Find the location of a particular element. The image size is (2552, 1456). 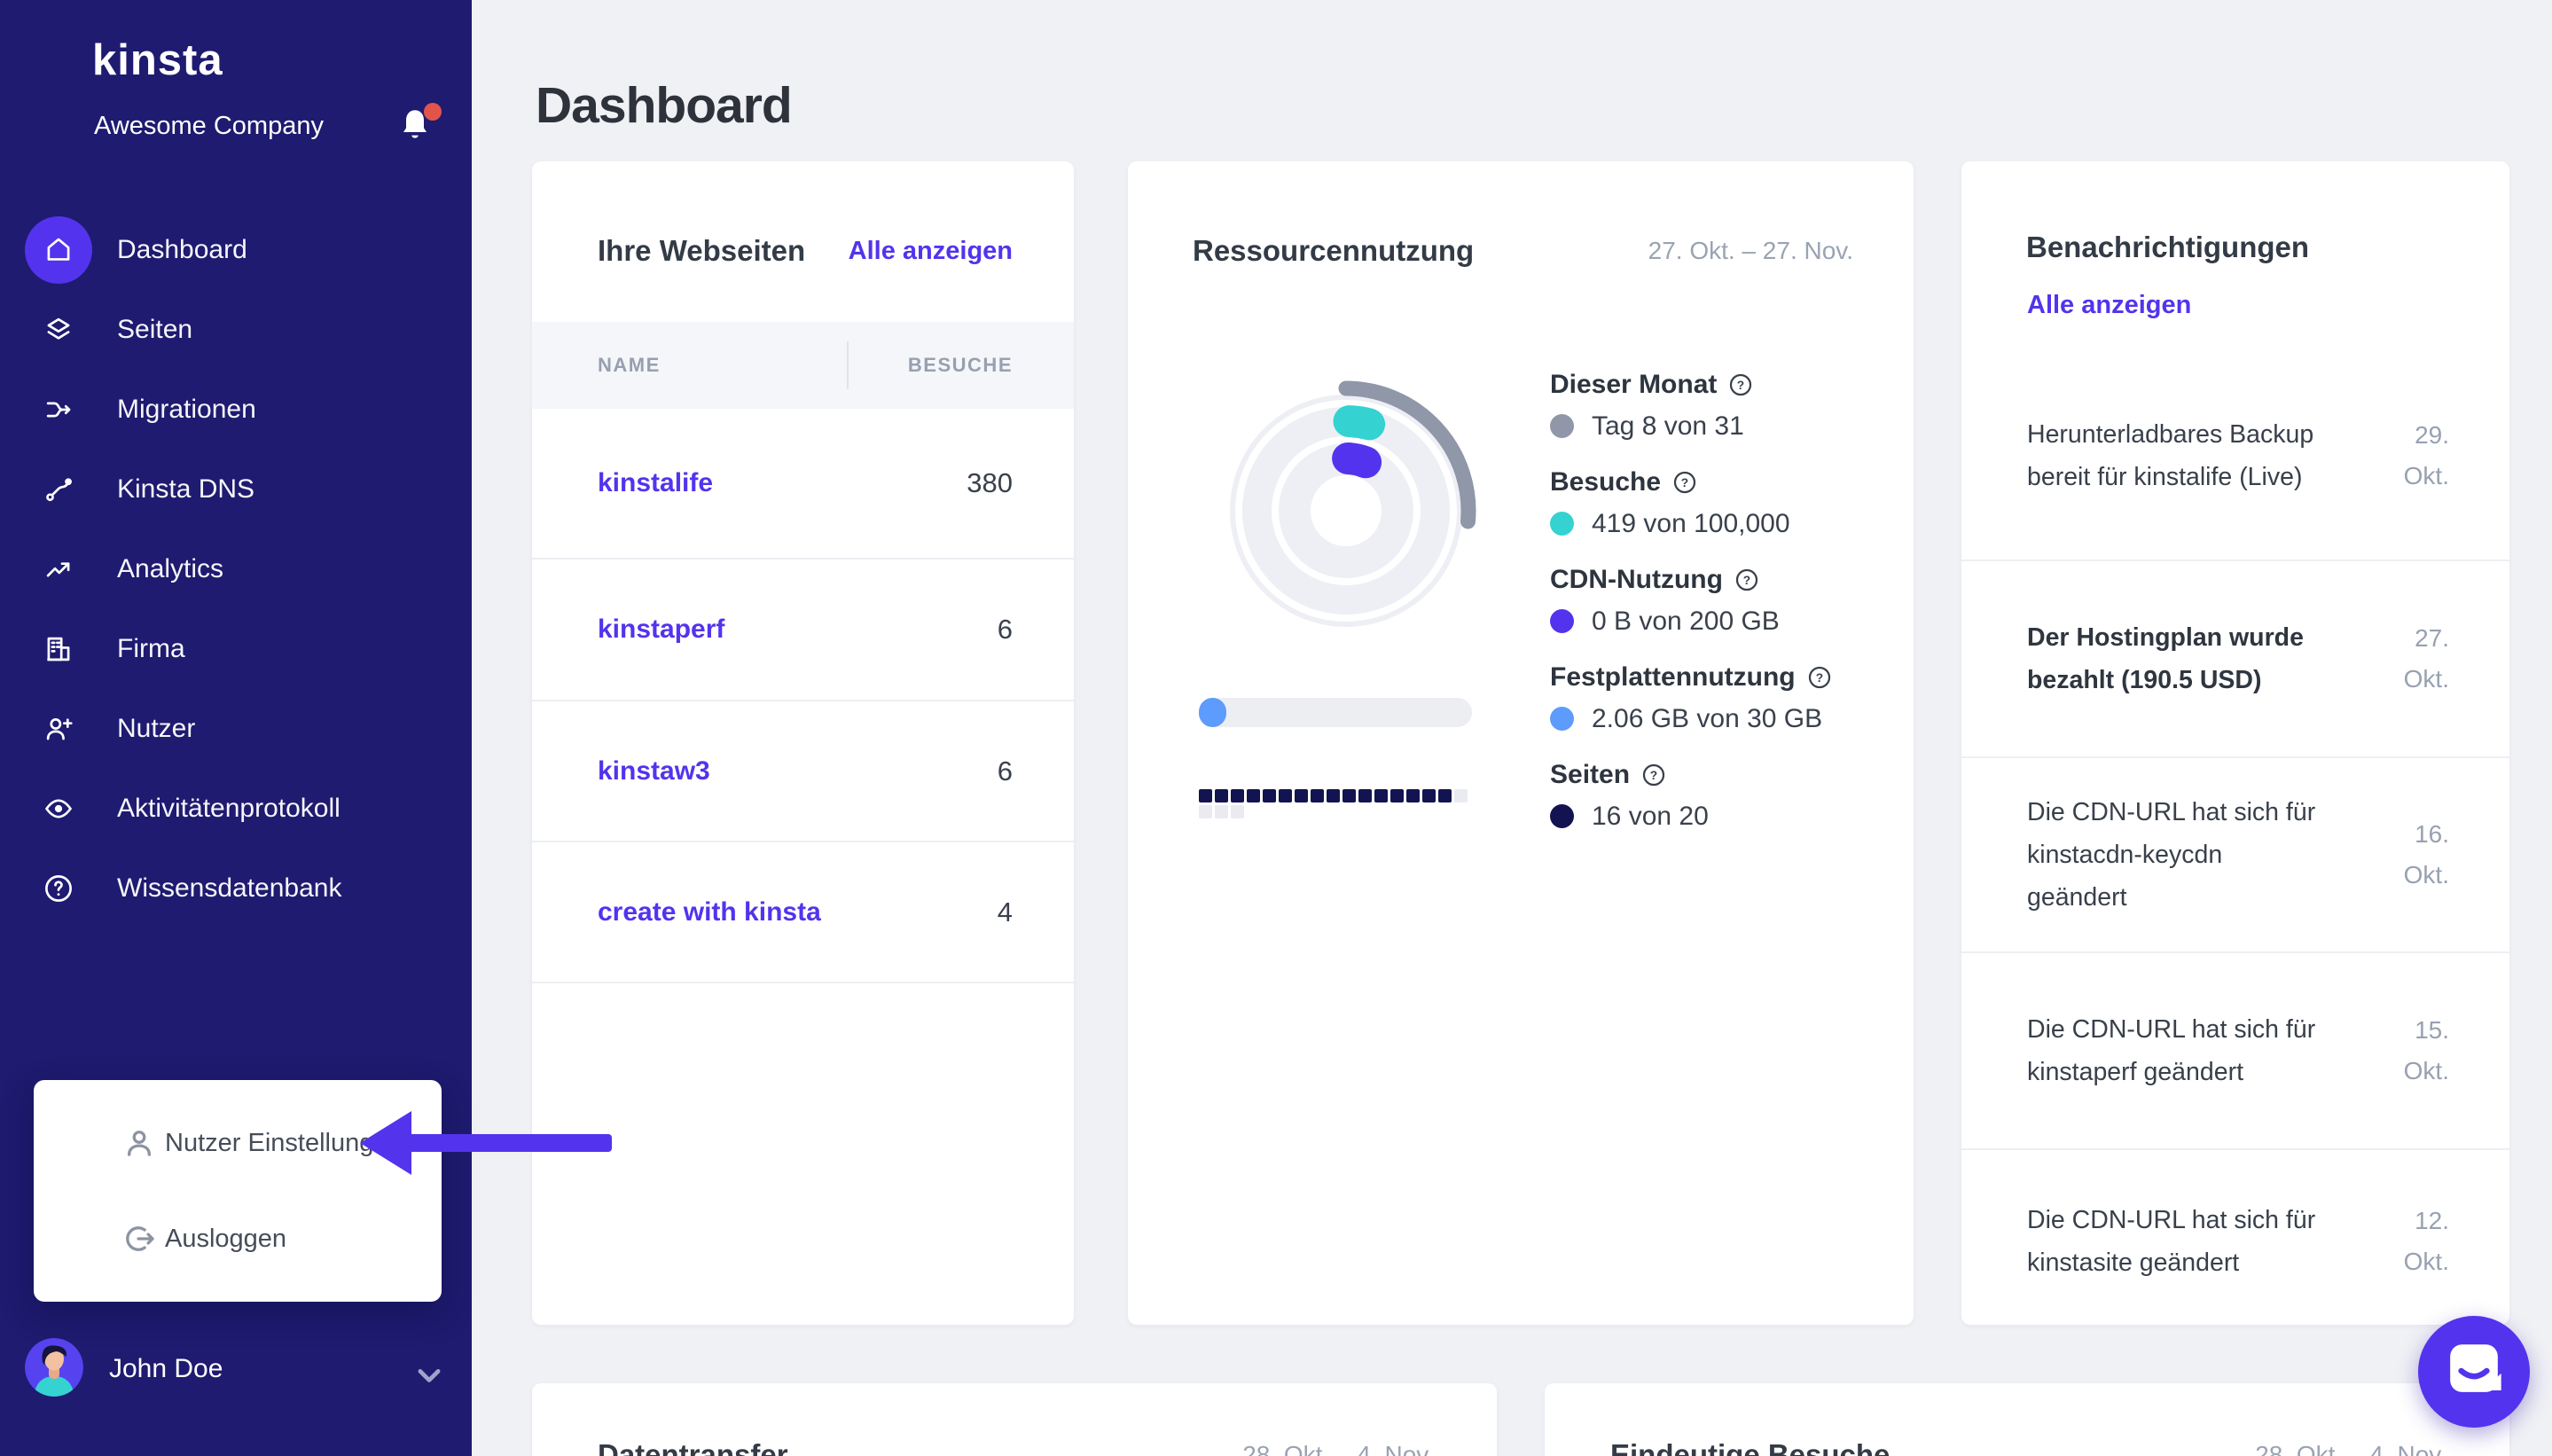

legend-label: Festplattennutzung is located at coordinates (1673, 676).